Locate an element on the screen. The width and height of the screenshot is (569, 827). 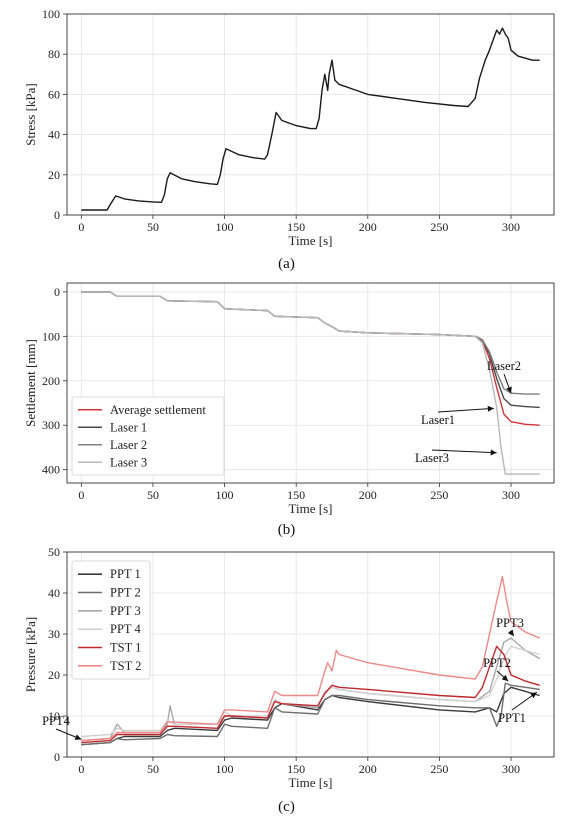
legend-label: TST 1 is located at coordinates (125, 648).